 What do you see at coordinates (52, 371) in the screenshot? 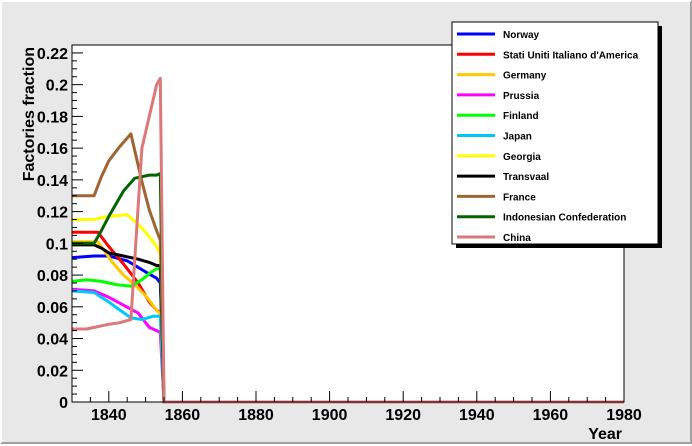
I see `y-tick-label: 0.02` at bounding box center [52, 371].